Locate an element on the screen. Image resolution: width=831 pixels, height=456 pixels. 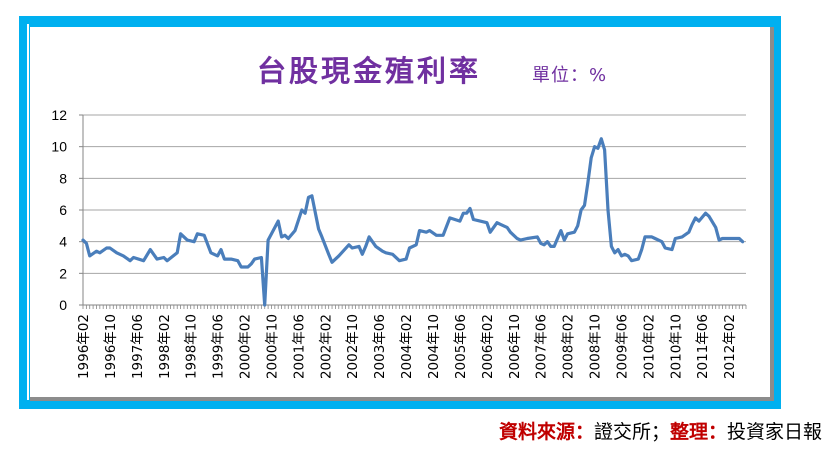
x-tick-label: 2009年06 is located at coordinates (622, 346).